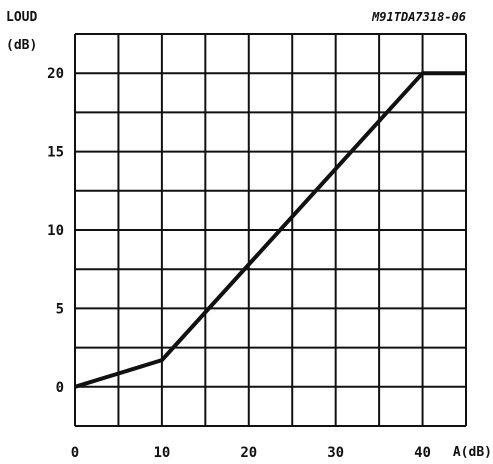  I want to click on x-tick-label: 0, so click(75, 453).